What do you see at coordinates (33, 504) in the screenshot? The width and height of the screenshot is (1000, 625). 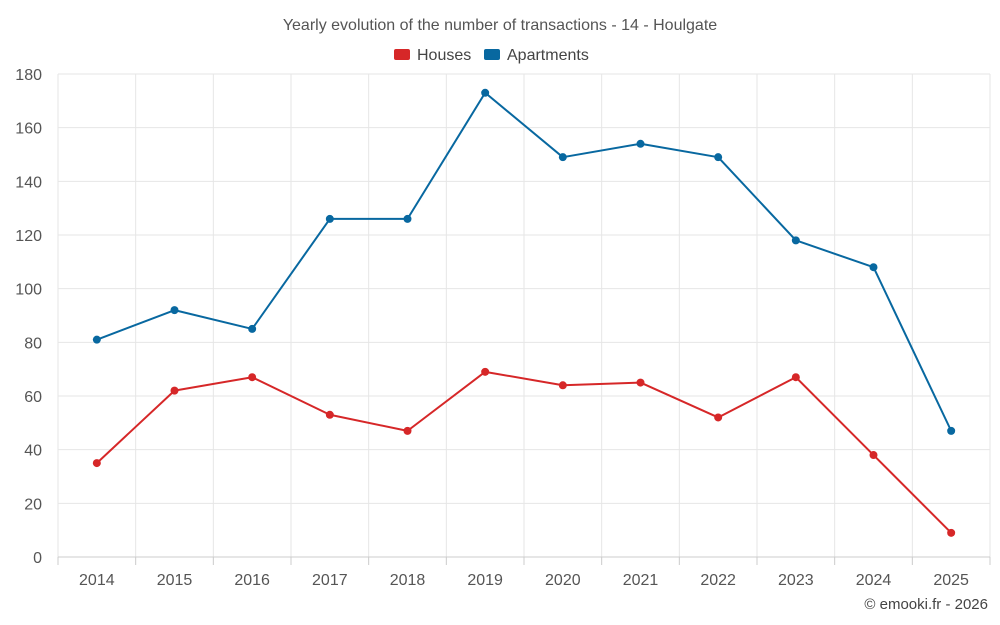 I see `y-tick-label: 20` at bounding box center [33, 504].